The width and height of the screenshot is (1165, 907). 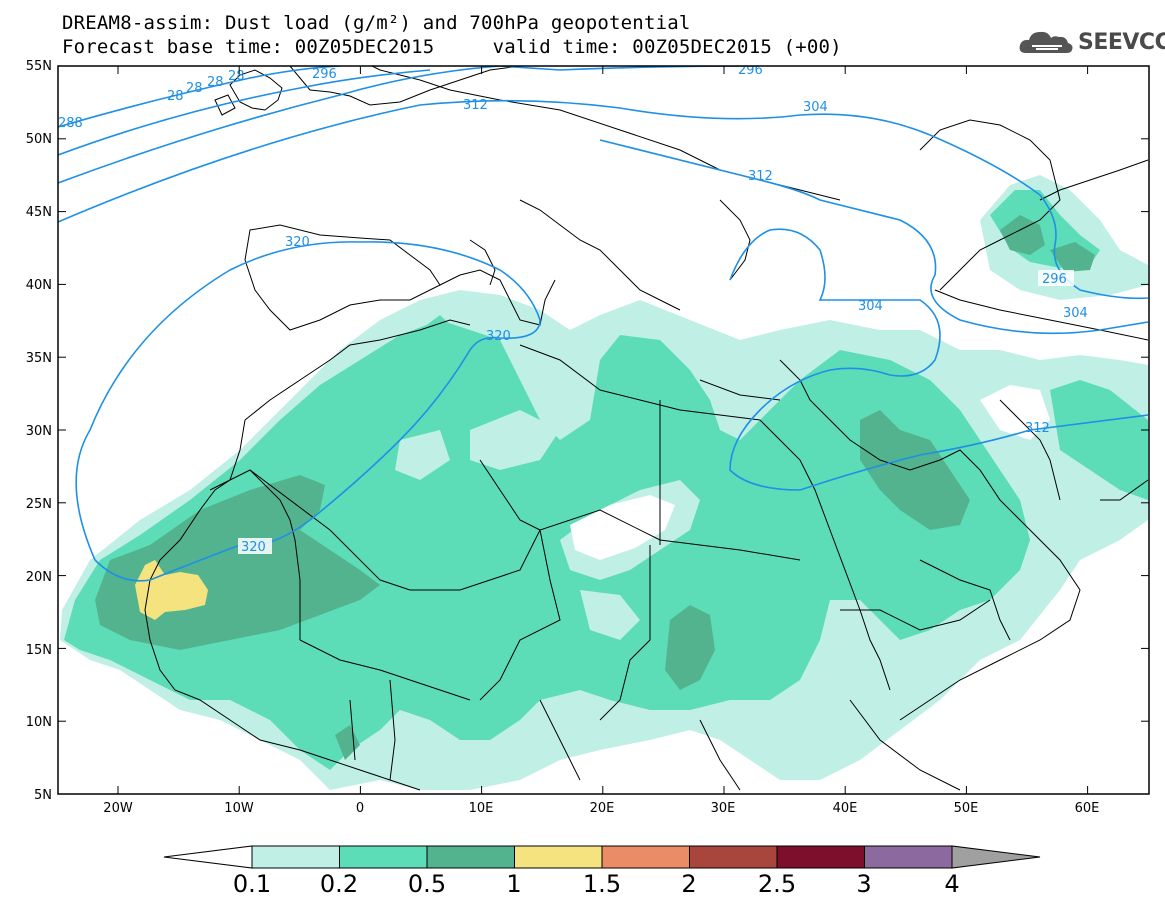 I want to click on lon-label: 20W, so click(x=118, y=808).